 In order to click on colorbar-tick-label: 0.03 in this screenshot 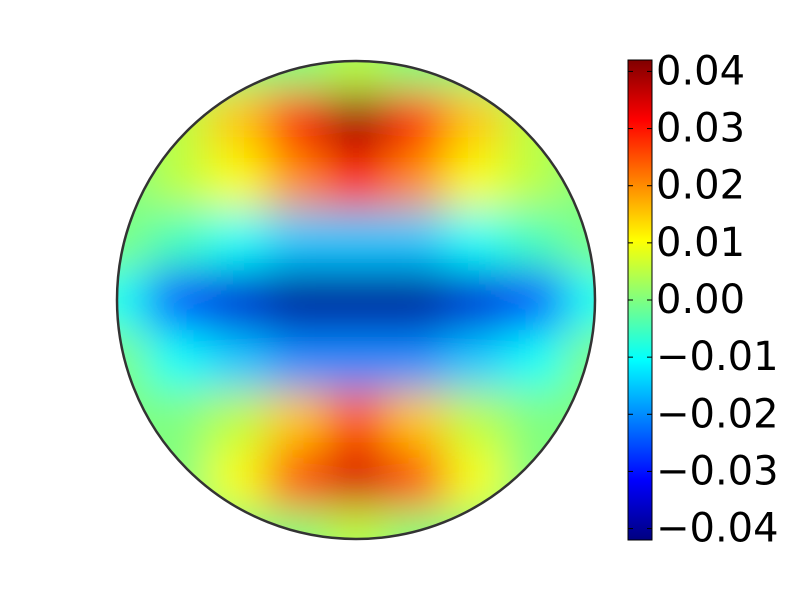, I will do `click(700, 129)`.